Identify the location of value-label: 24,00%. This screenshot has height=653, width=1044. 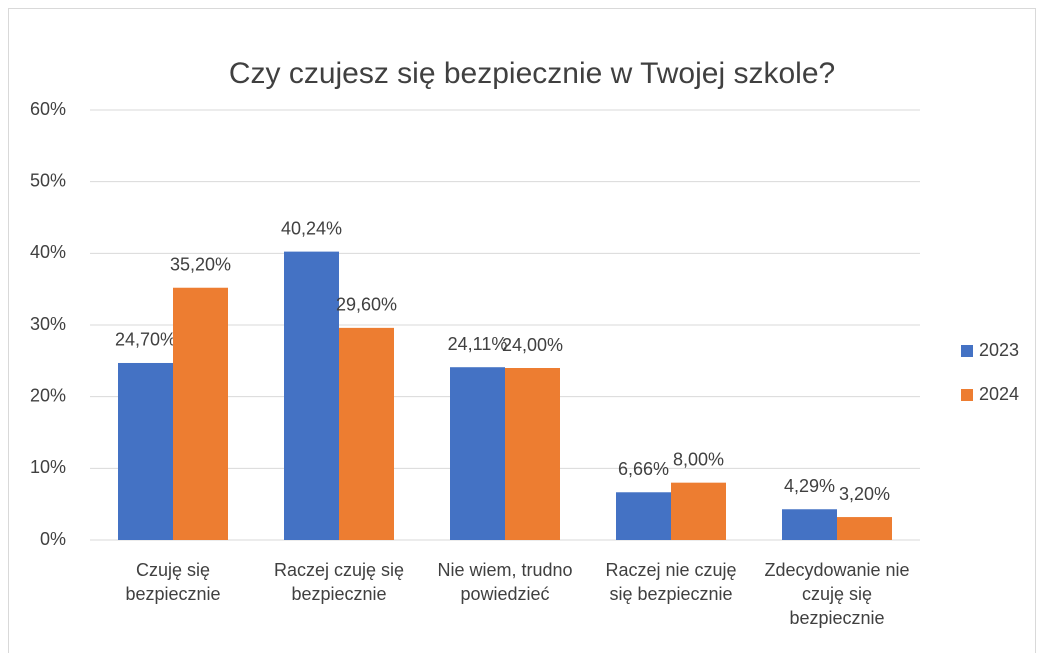
(532, 345).